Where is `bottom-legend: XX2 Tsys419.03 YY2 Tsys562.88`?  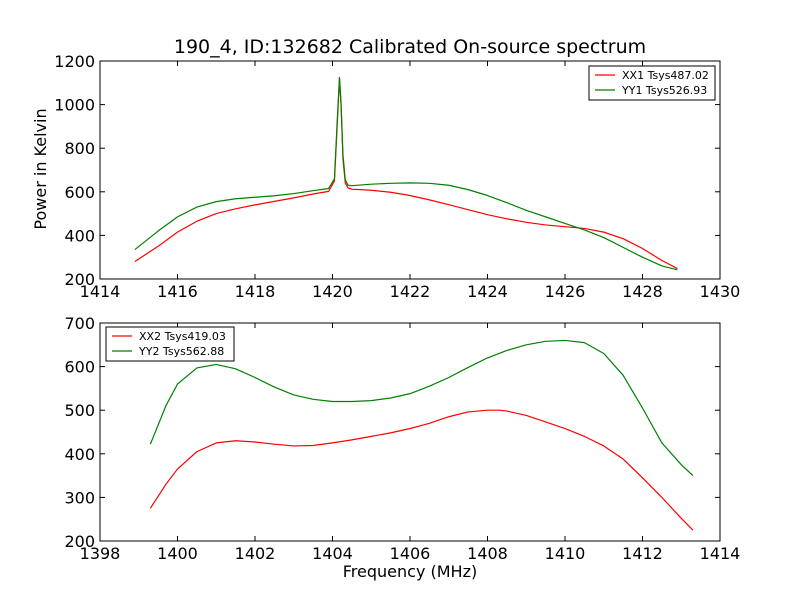
bottom-legend: XX2 Tsys419.03 YY2 Tsys562.88 is located at coordinates (170, 344).